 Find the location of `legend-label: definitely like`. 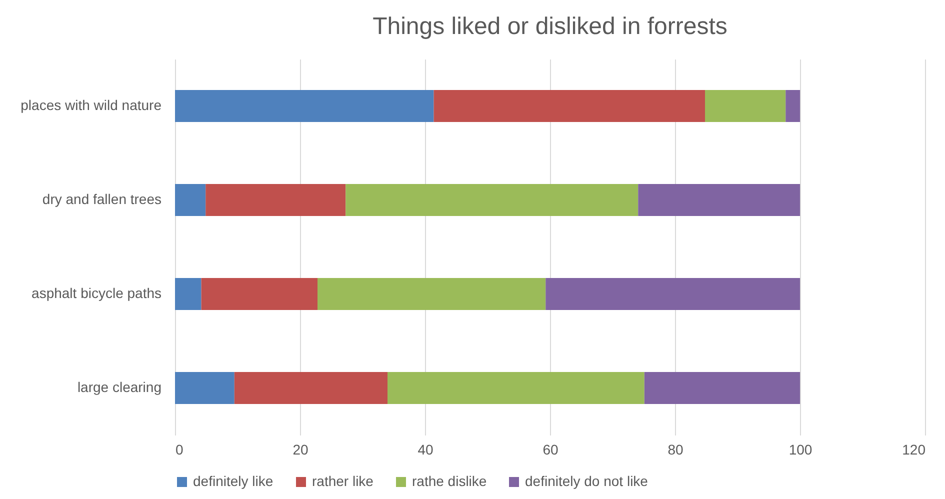

legend-label: definitely like is located at coordinates (233, 481).